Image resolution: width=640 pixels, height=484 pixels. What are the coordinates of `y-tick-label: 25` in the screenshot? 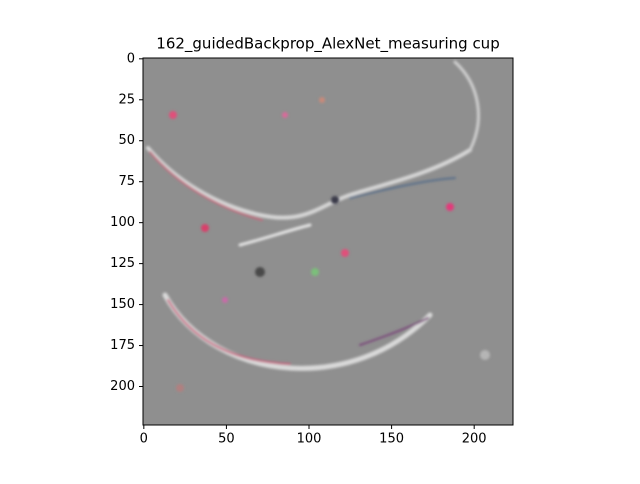 It's located at (126, 99).